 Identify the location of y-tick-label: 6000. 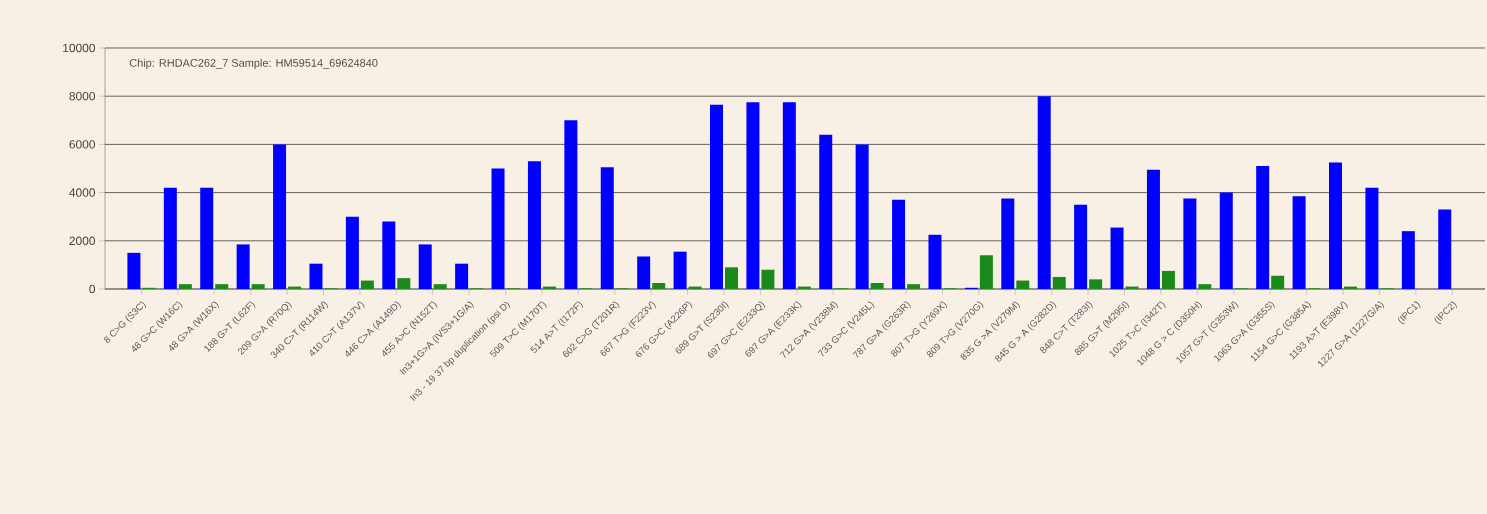
(82, 144).